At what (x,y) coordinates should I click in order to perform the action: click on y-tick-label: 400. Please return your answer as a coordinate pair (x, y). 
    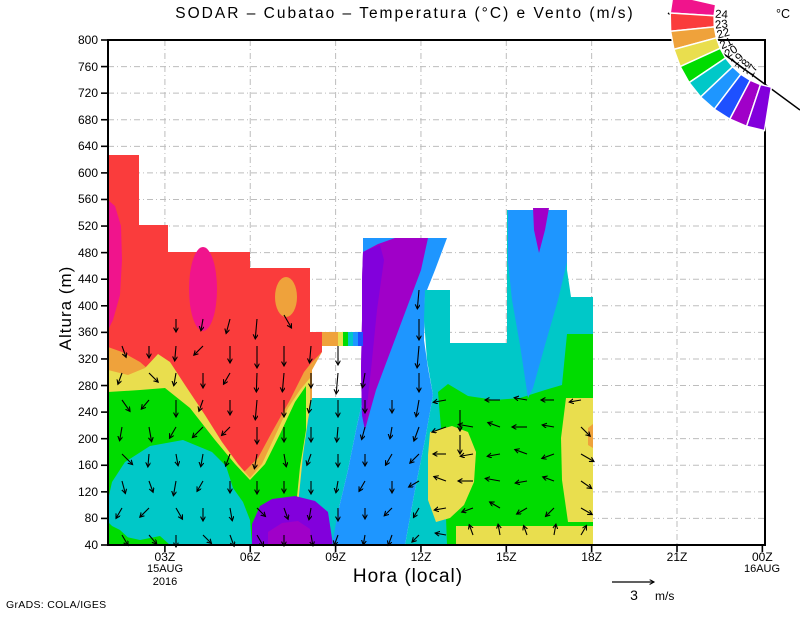
    Looking at the image, I should click on (87, 305).